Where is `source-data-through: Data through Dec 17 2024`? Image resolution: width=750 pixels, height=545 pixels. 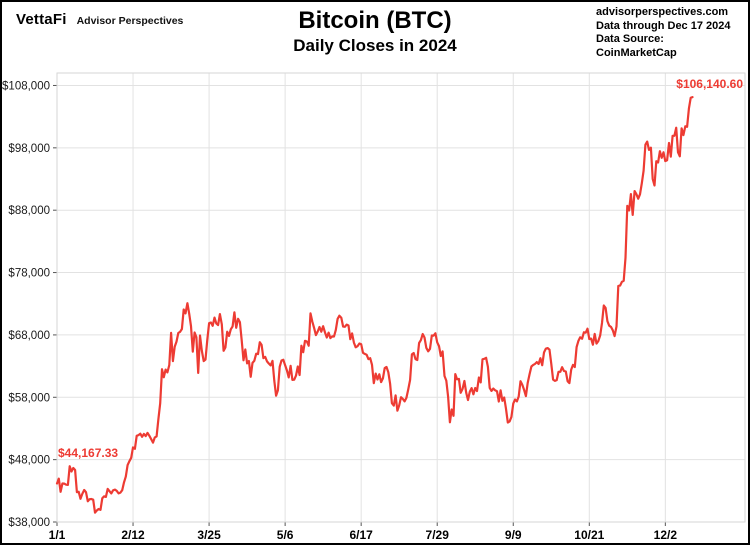 source-data-through: Data through Dec 17 2024 is located at coordinates (663, 25).